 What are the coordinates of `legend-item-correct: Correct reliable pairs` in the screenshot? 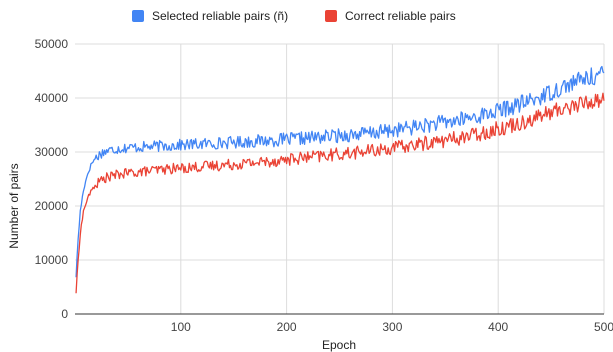 It's located at (390, 16).